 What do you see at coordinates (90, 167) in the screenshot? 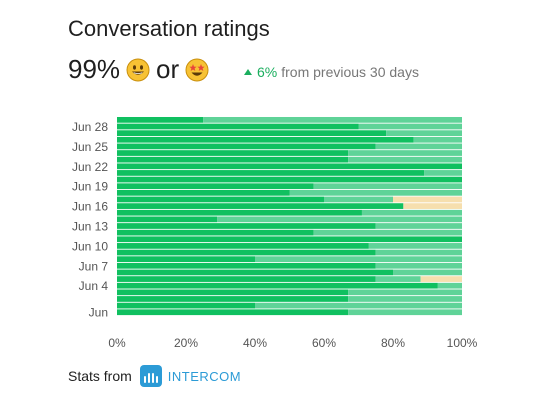
I see `y-tick-label: Jun 22` at bounding box center [90, 167].